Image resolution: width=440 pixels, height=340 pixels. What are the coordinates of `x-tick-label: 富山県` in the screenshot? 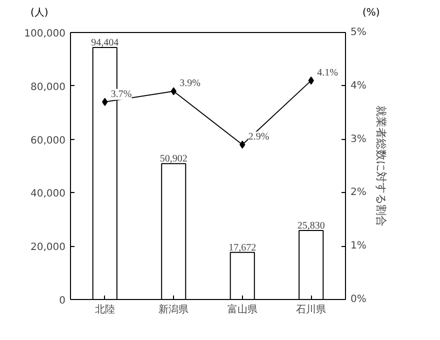 It's located at (242, 310).